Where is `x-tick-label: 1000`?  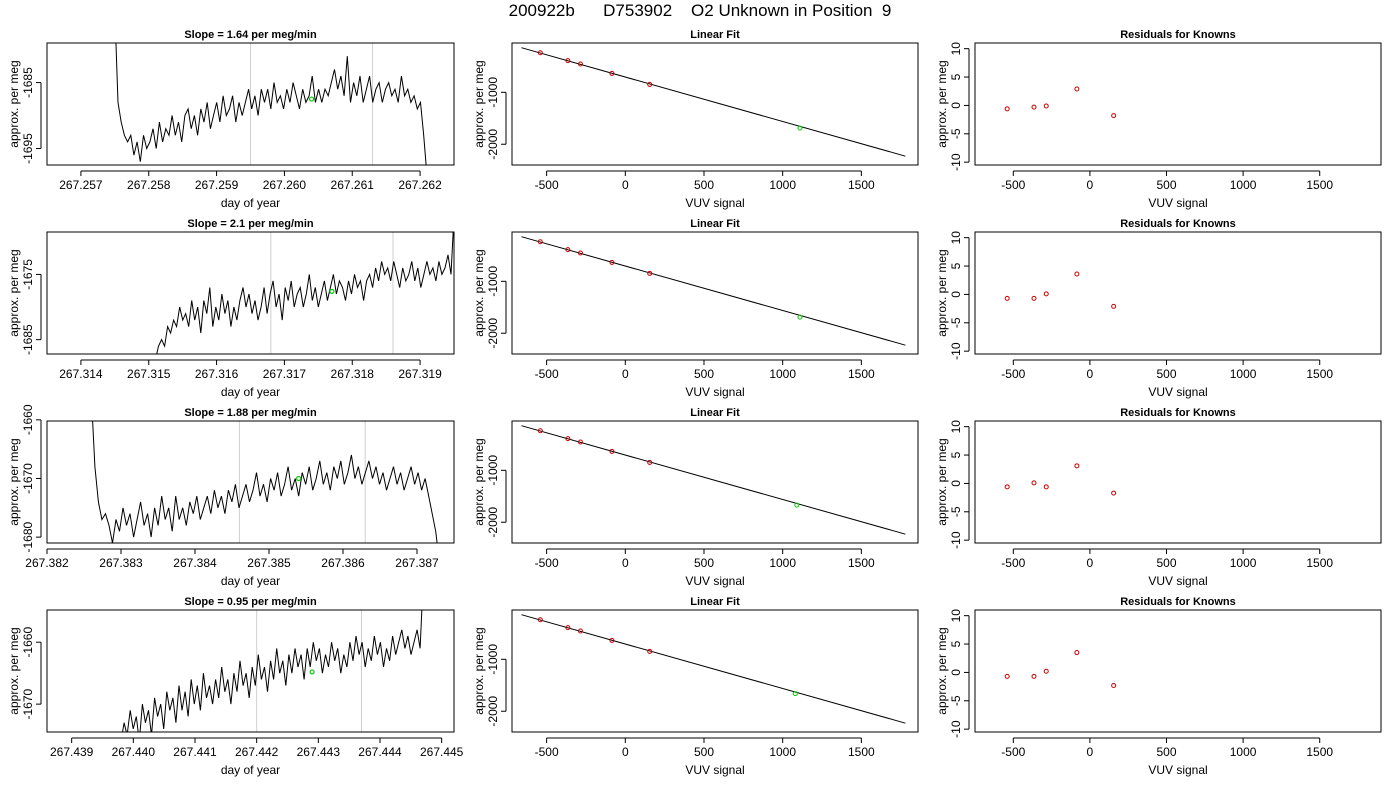
x-tick-label: 1000 is located at coordinates (1243, 374).